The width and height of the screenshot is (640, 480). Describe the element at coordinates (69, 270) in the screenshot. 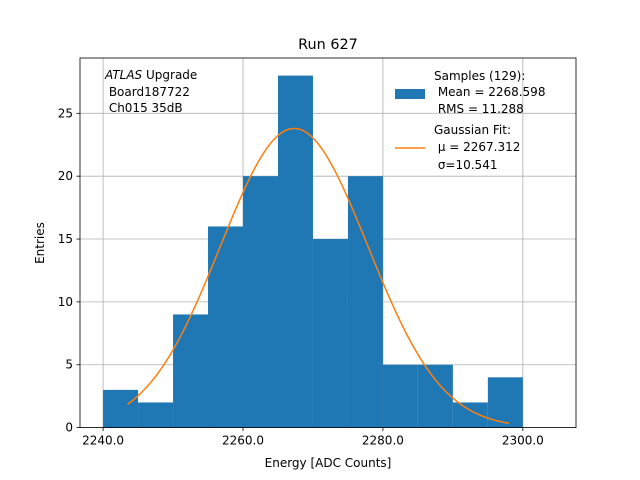

I see `y-axis-ticks: 0 5 10 15 20 25` at that location.